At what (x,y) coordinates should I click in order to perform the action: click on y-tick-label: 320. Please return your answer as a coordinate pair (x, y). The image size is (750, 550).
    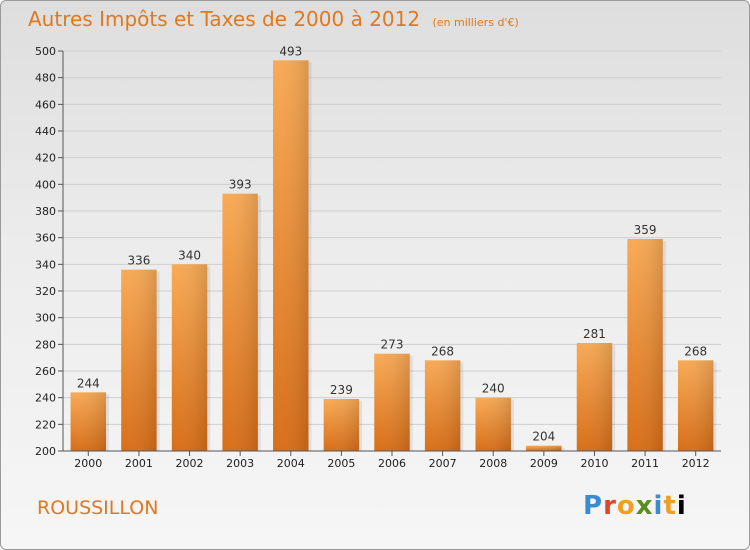
    Looking at the image, I should click on (45, 291).